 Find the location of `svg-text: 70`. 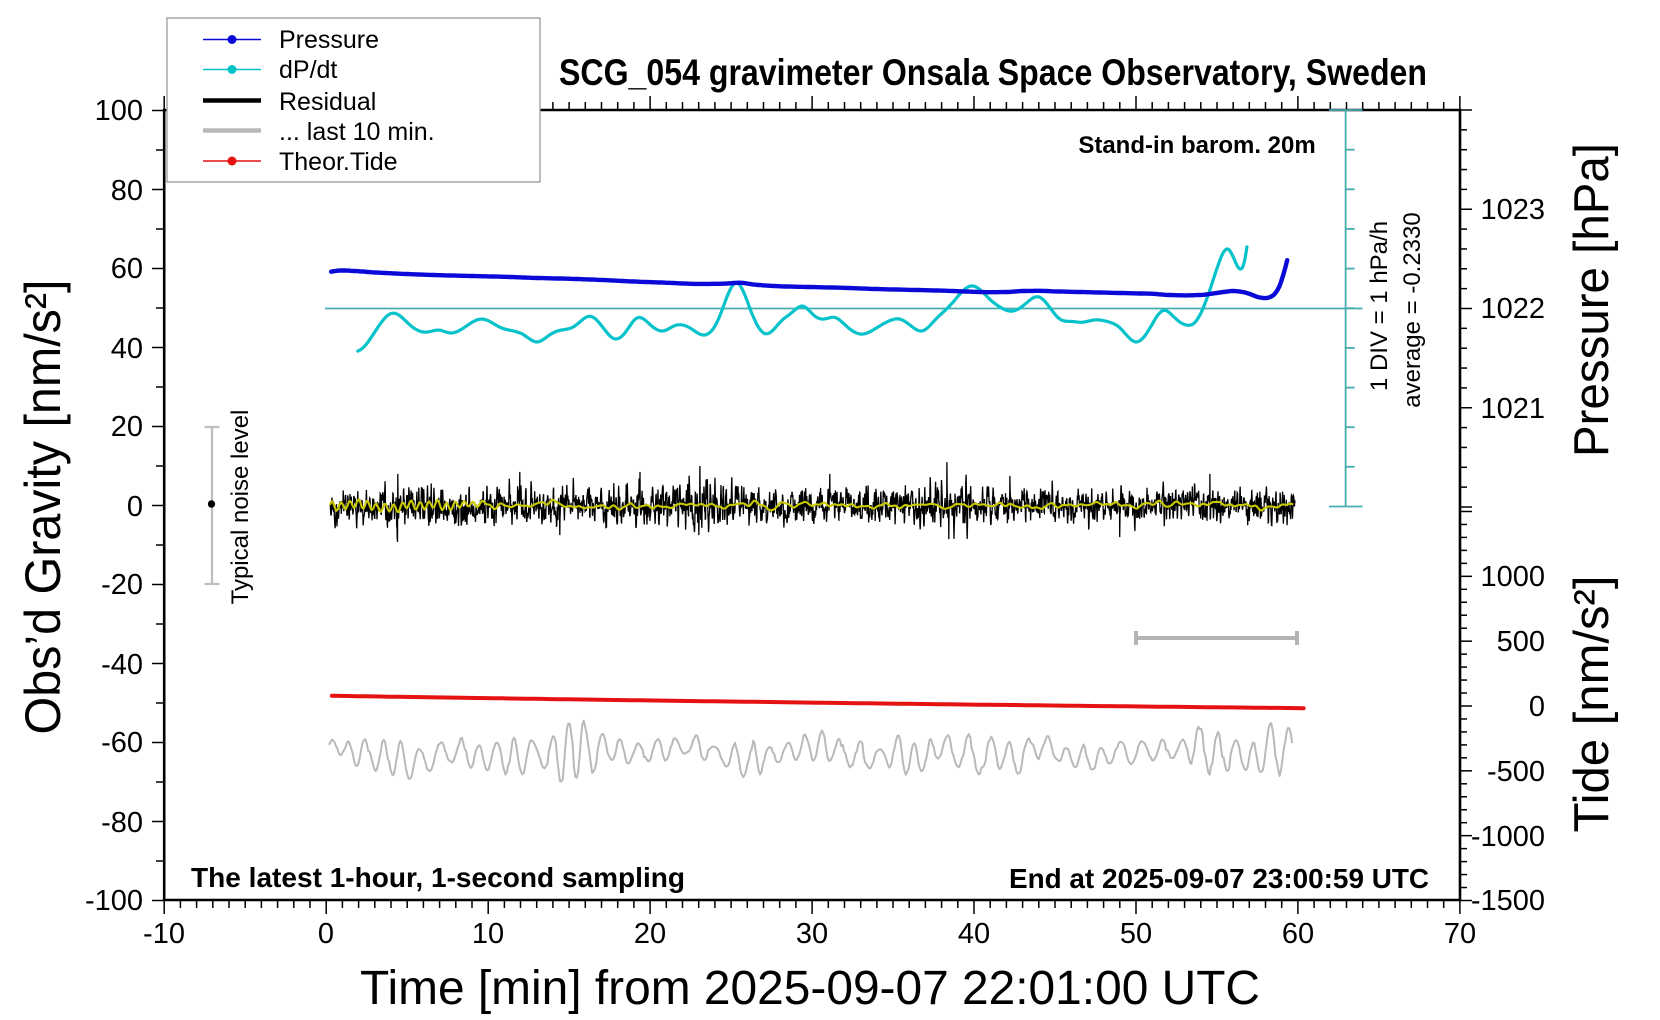

svg-text: 70 is located at coordinates (1460, 934).